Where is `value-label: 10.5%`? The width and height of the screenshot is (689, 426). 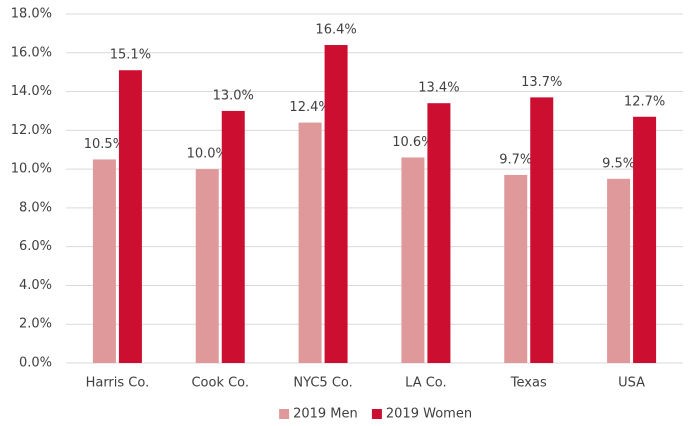 value-label: 10.5% is located at coordinates (104, 144).